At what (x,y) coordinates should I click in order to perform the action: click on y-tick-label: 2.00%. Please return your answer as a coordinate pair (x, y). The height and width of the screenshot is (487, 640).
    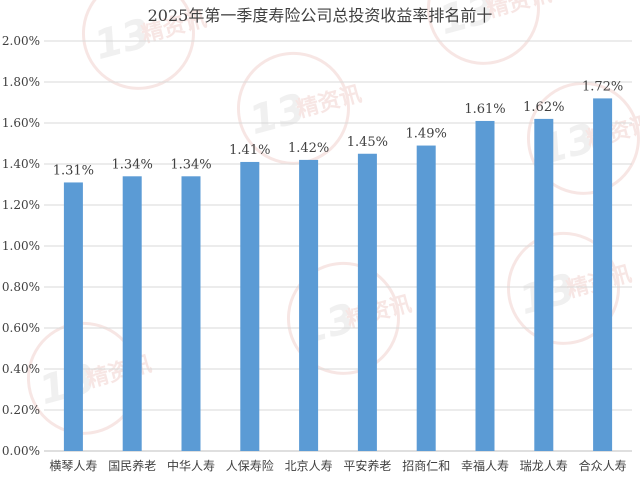
    Looking at the image, I should click on (21, 41).